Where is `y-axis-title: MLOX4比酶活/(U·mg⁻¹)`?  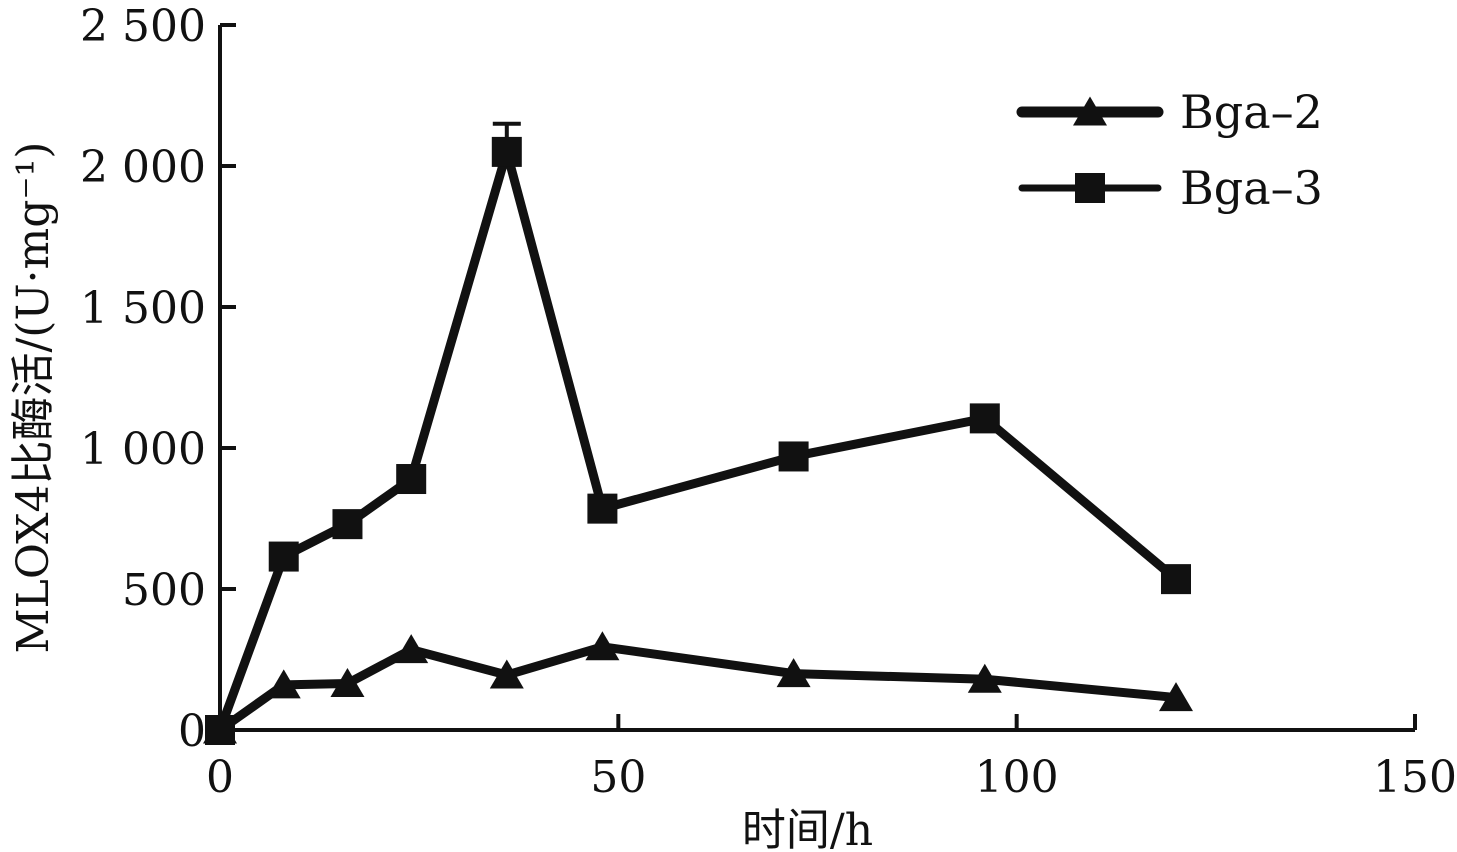
y-axis-title: MLOX4比酶活/(U·mg⁻¹) is located at coordinates (33, 398).